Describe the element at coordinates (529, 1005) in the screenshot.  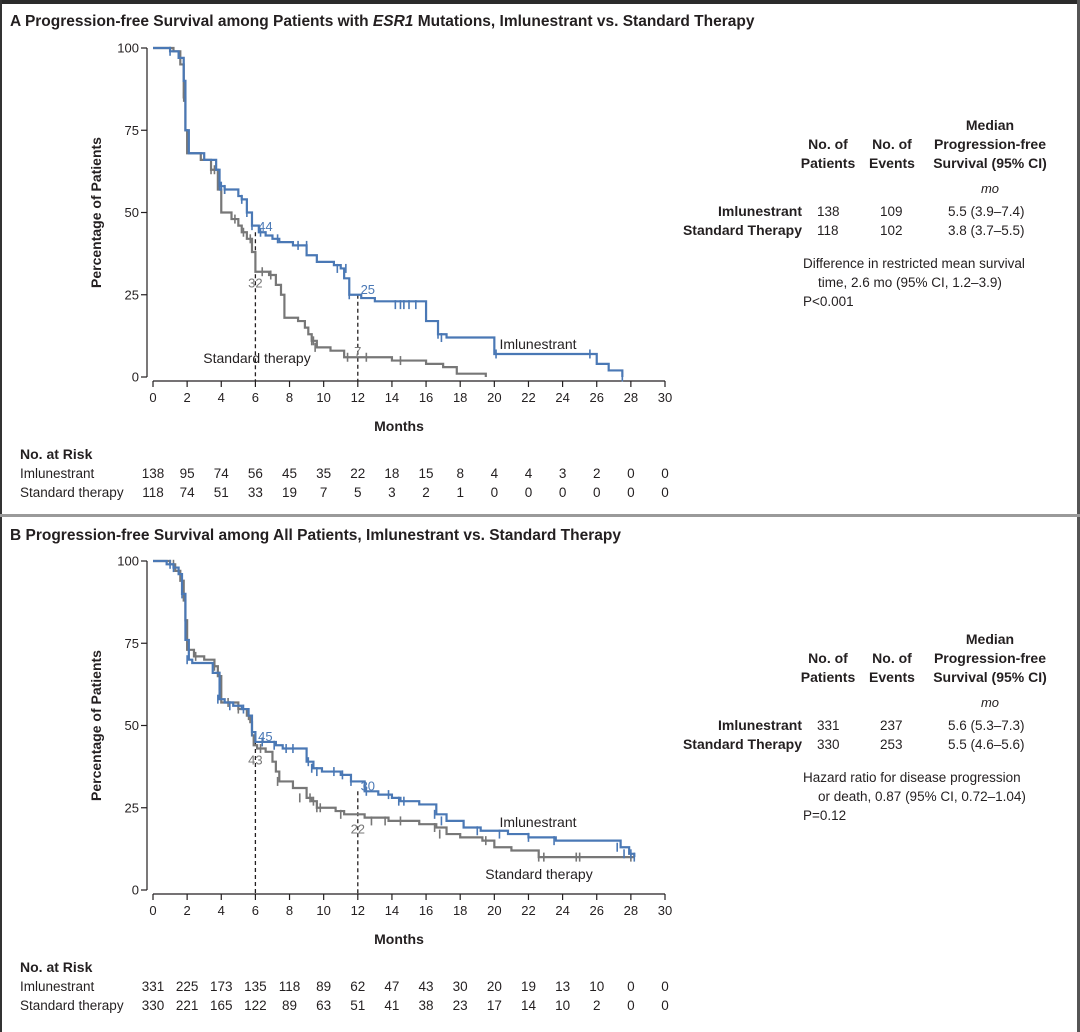
I see `risk-value: 14` at that location.